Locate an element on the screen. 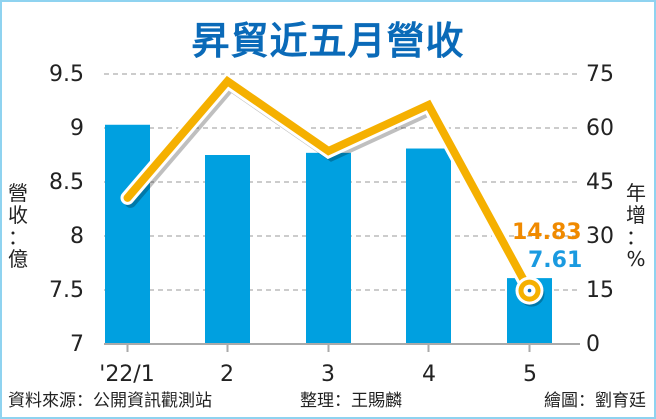  line-value-label: 14.83 is located at coordinates (547, 232).